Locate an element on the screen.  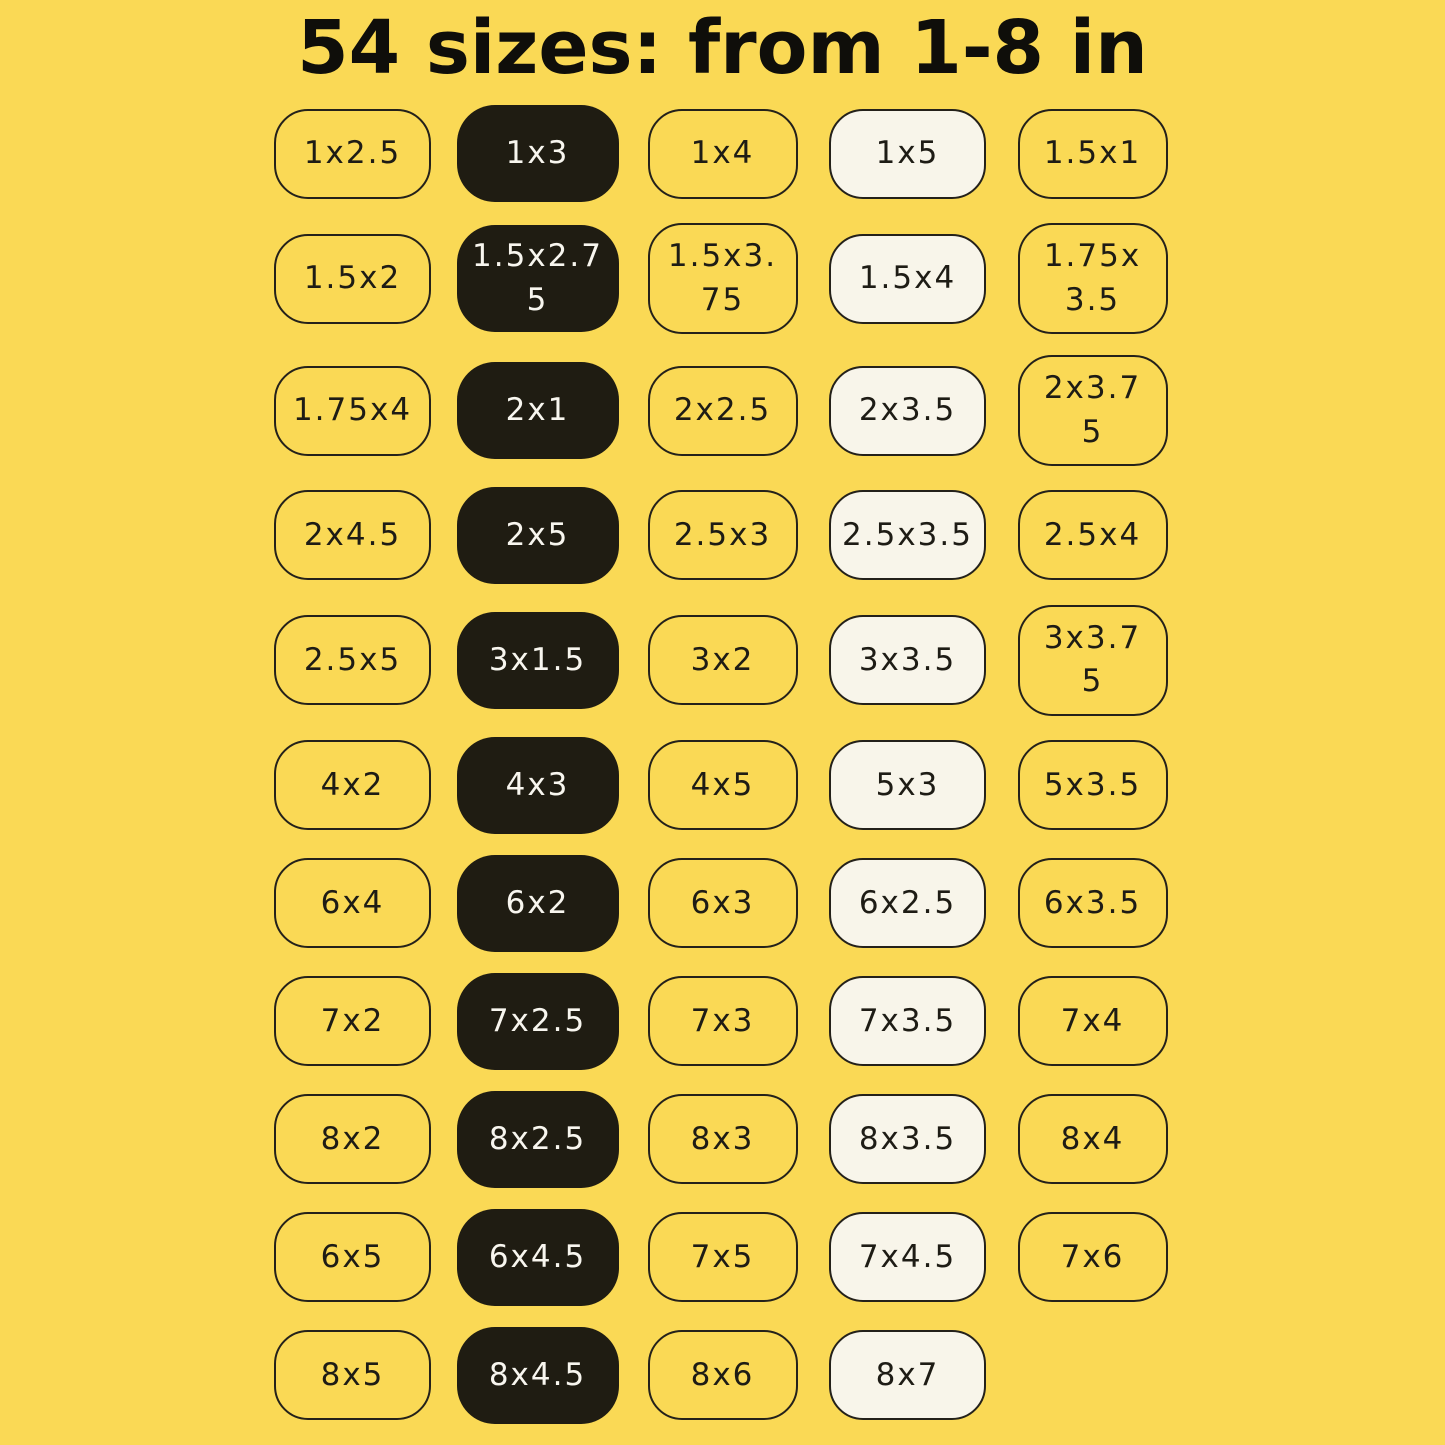
size-label: 6x2.5 is located at coordinates (907, 902).